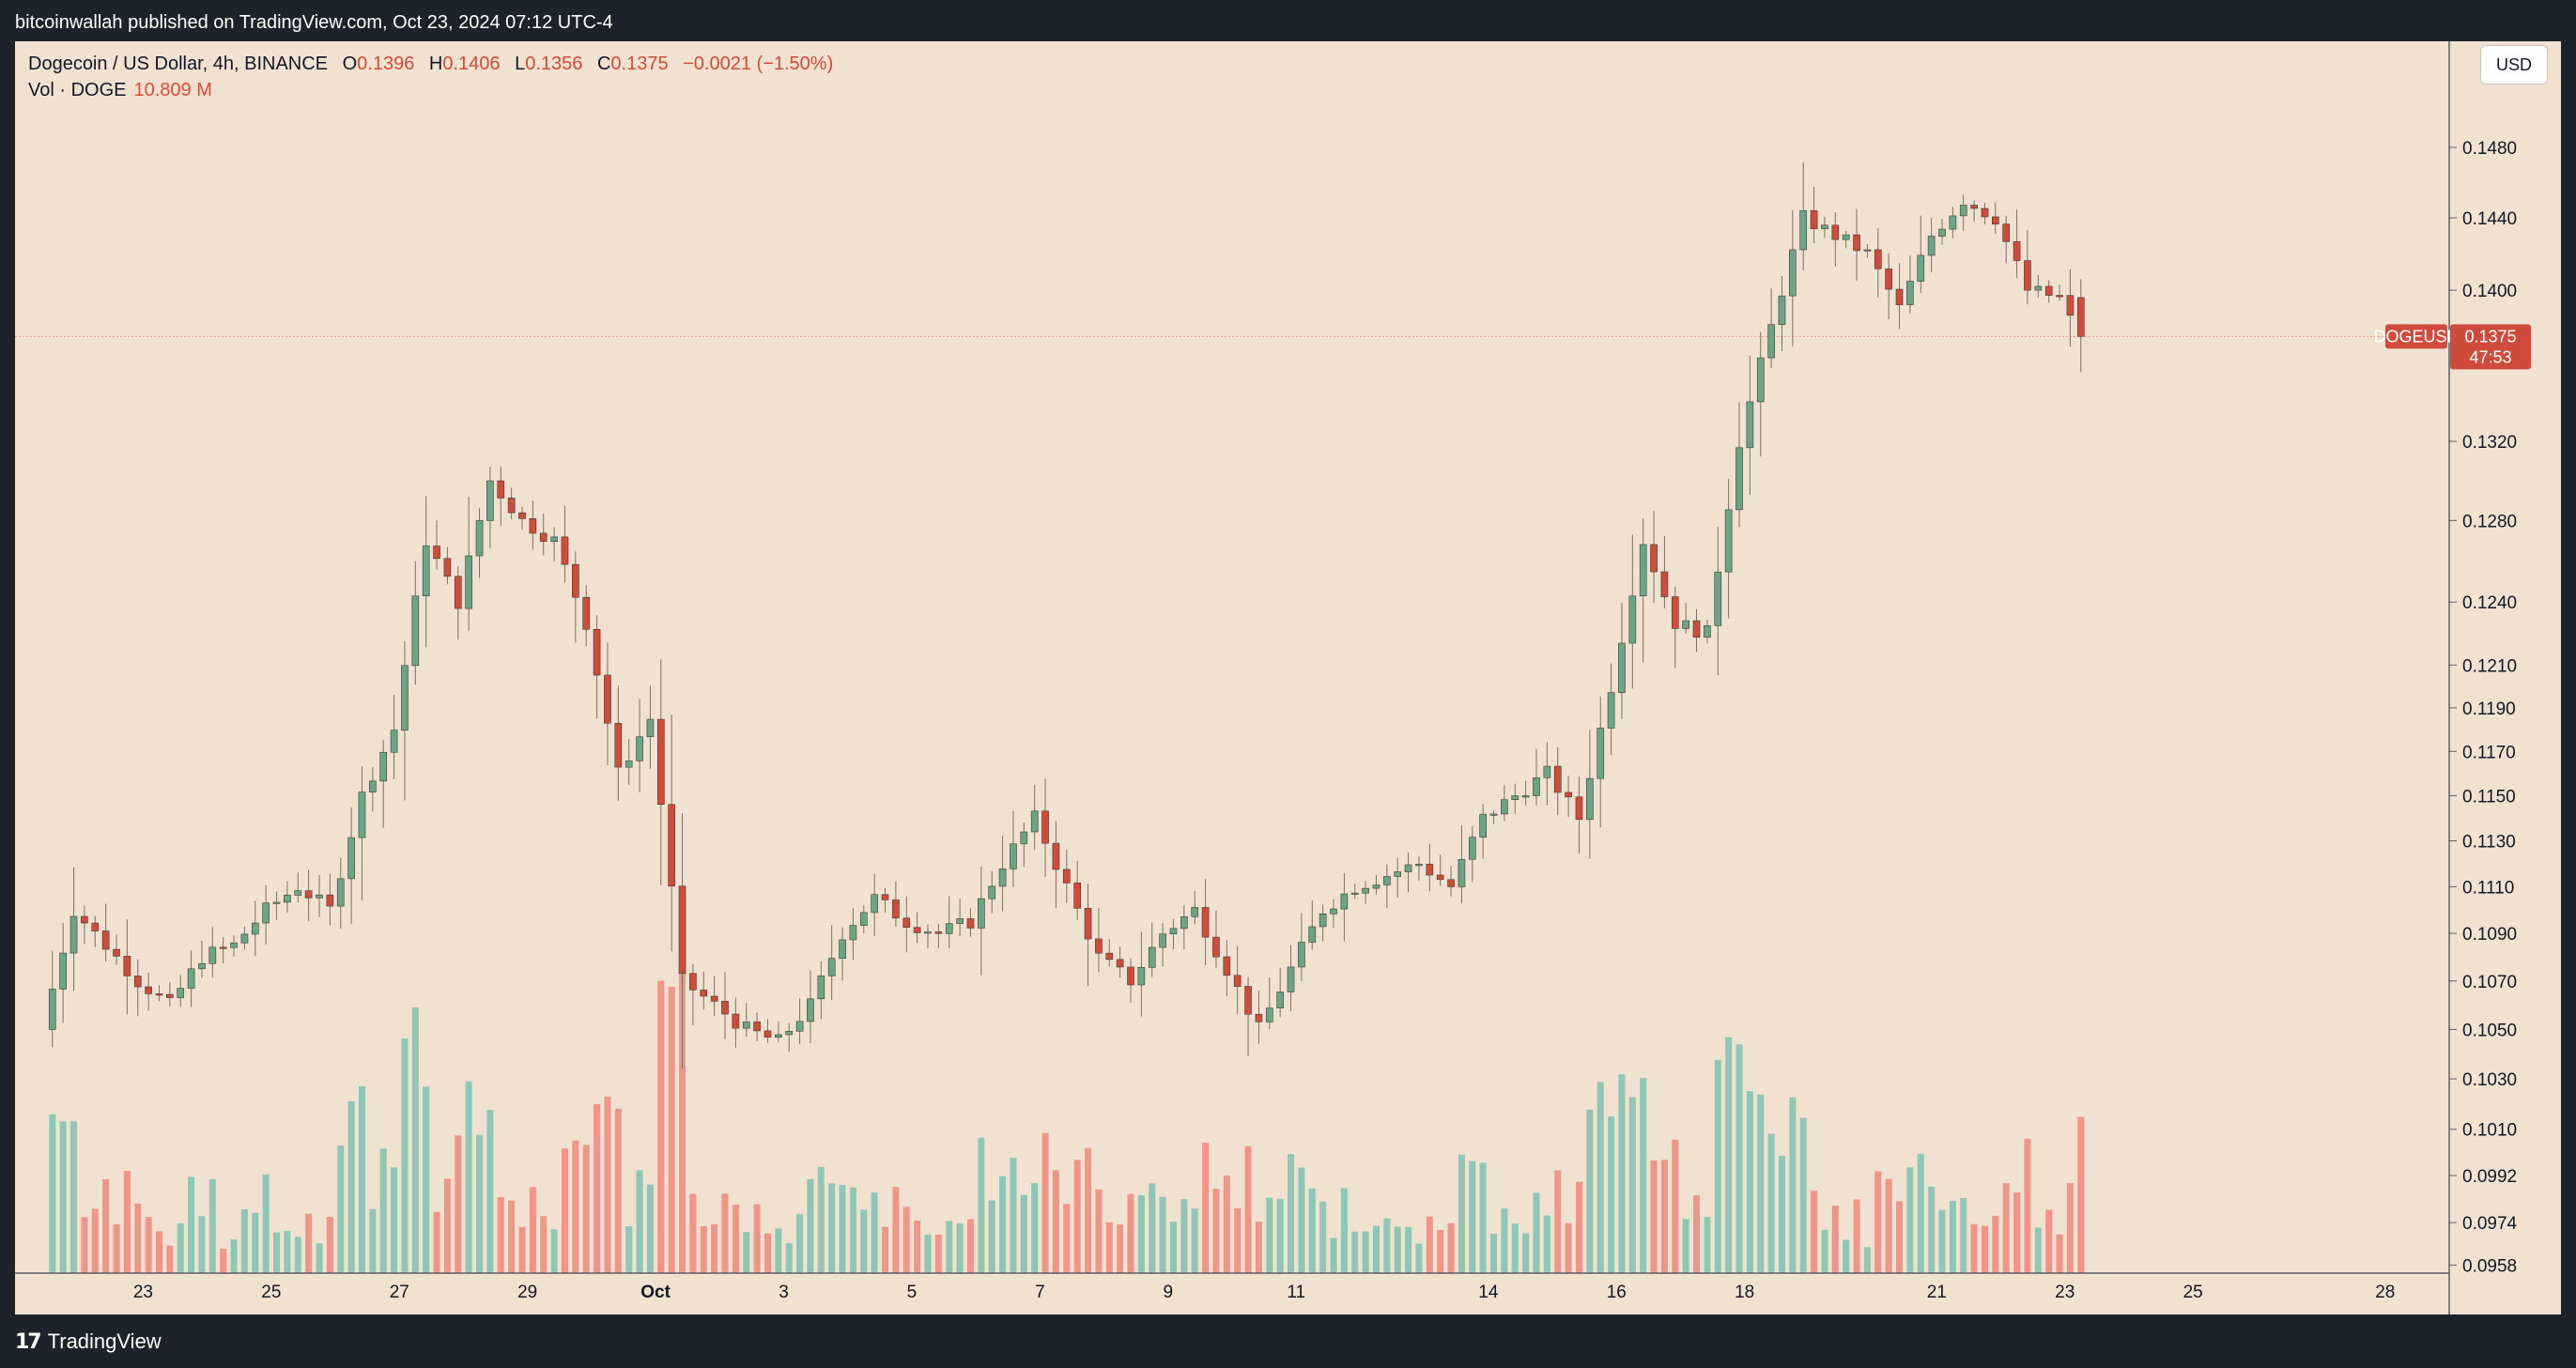  Describe the element at coordinates (1264, 1292) in the screenshot. I see `time-axis: 23 25 27 29 Oct 3 5 7 9 11 14 16 18 21 23 25 28` at that location.